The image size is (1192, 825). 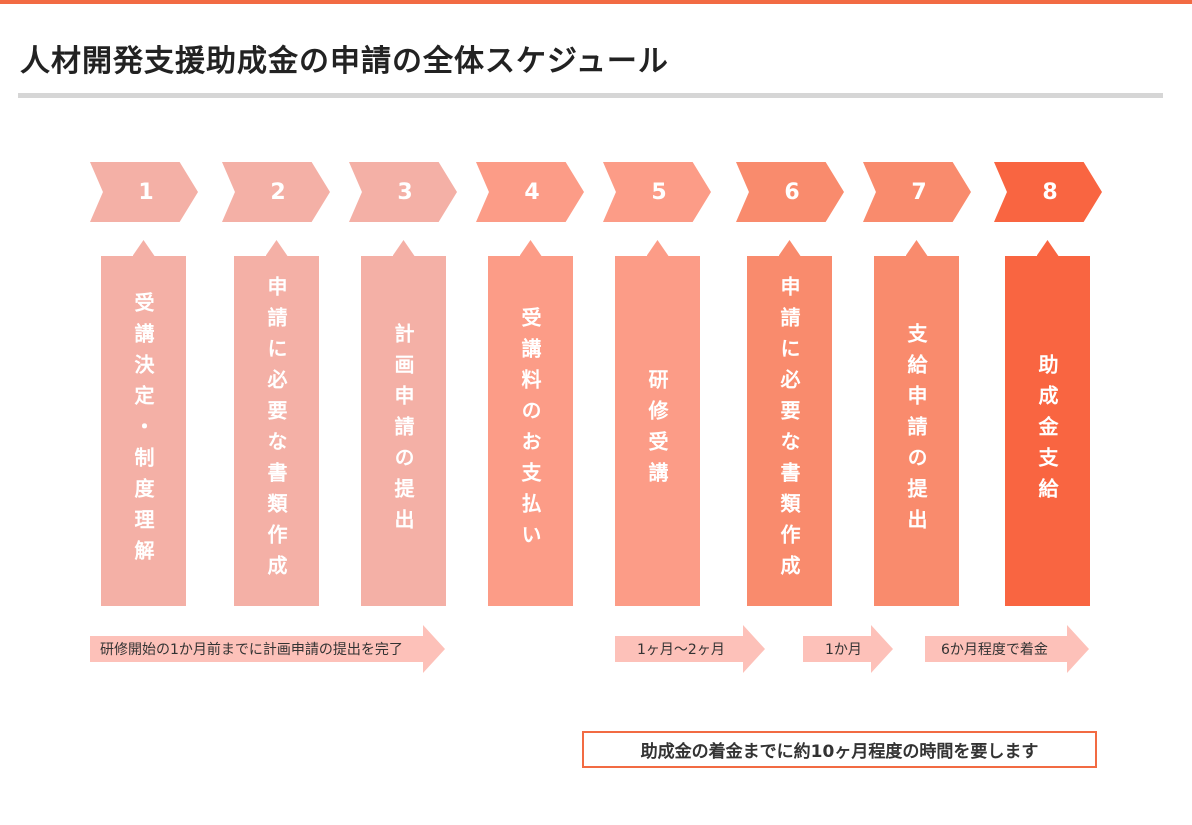 I want to click on step-card-8: 助成金支給, so click(x=1047, y=423).